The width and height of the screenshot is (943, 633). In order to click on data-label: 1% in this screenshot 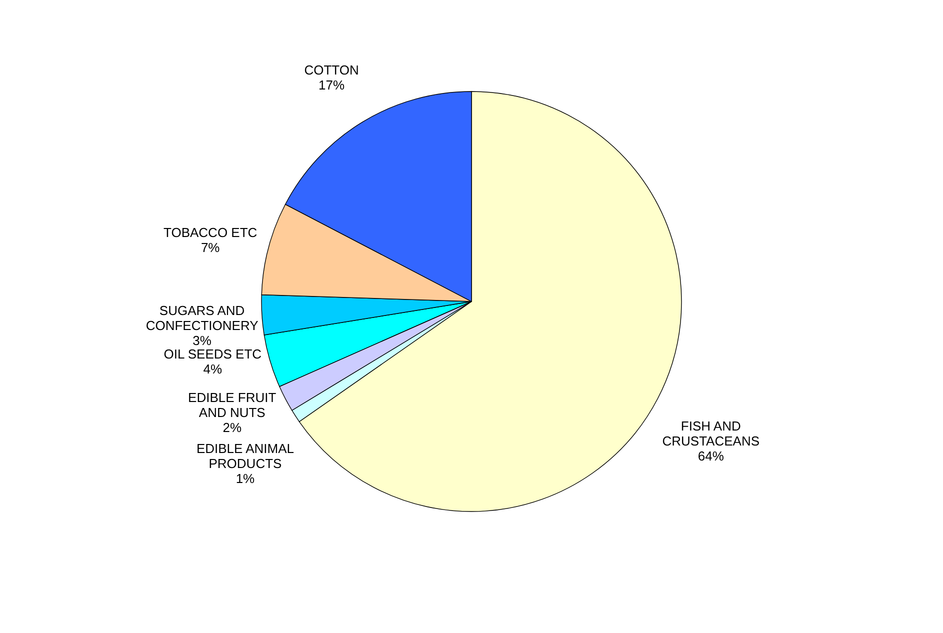, I will do `click(246, 478)`.